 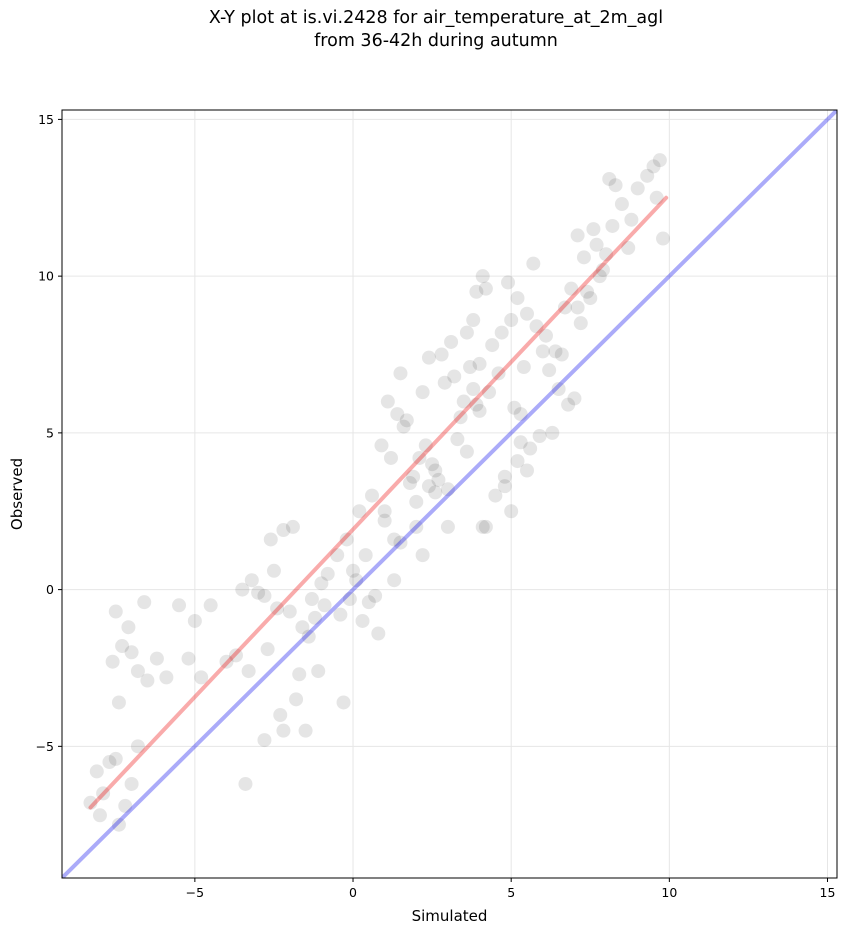 I want to click on y-tick-label: 5, so click(x=50, y=432).